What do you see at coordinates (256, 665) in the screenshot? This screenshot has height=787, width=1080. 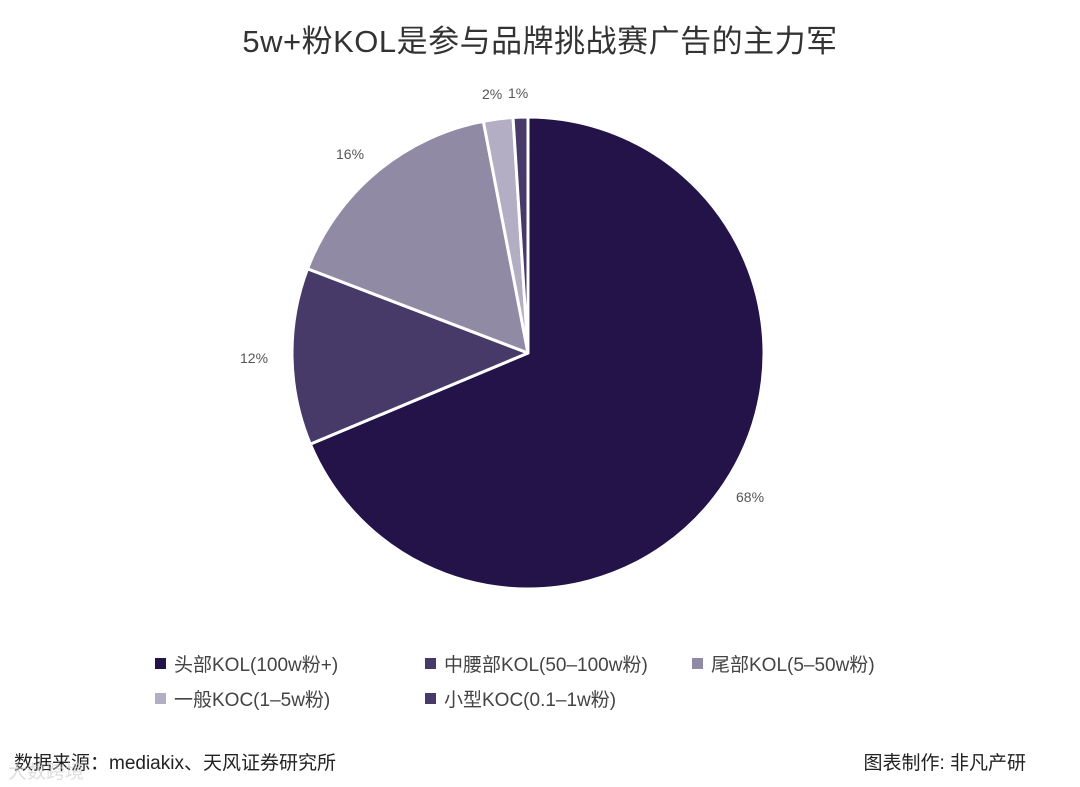 I see `legend-label: 头部KOL(100w粉+)` at bounding box center [256, 665].